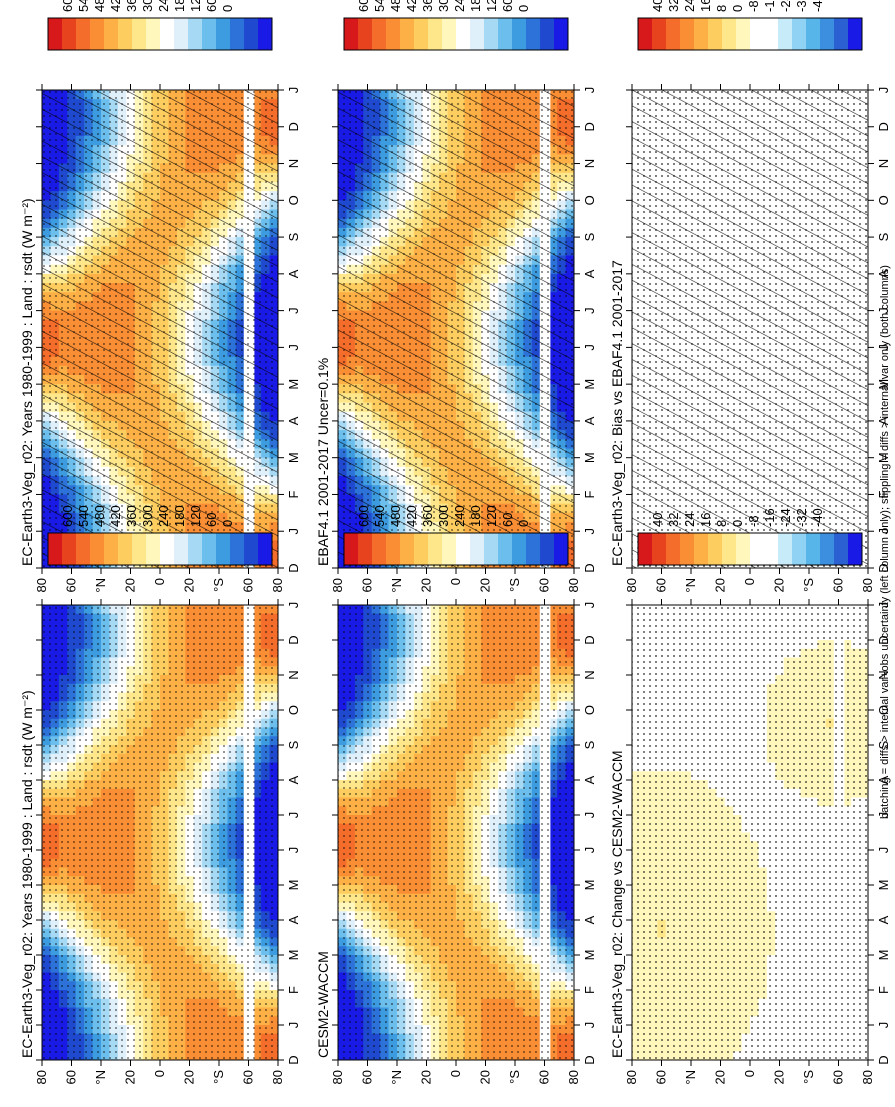 Image resolution: width=895 pixels, height=1107 pixels. What do you see at coordinates (179, 6) in the screenshot?
I see `colorbar-label: 180` at bounding box center [179, 6].